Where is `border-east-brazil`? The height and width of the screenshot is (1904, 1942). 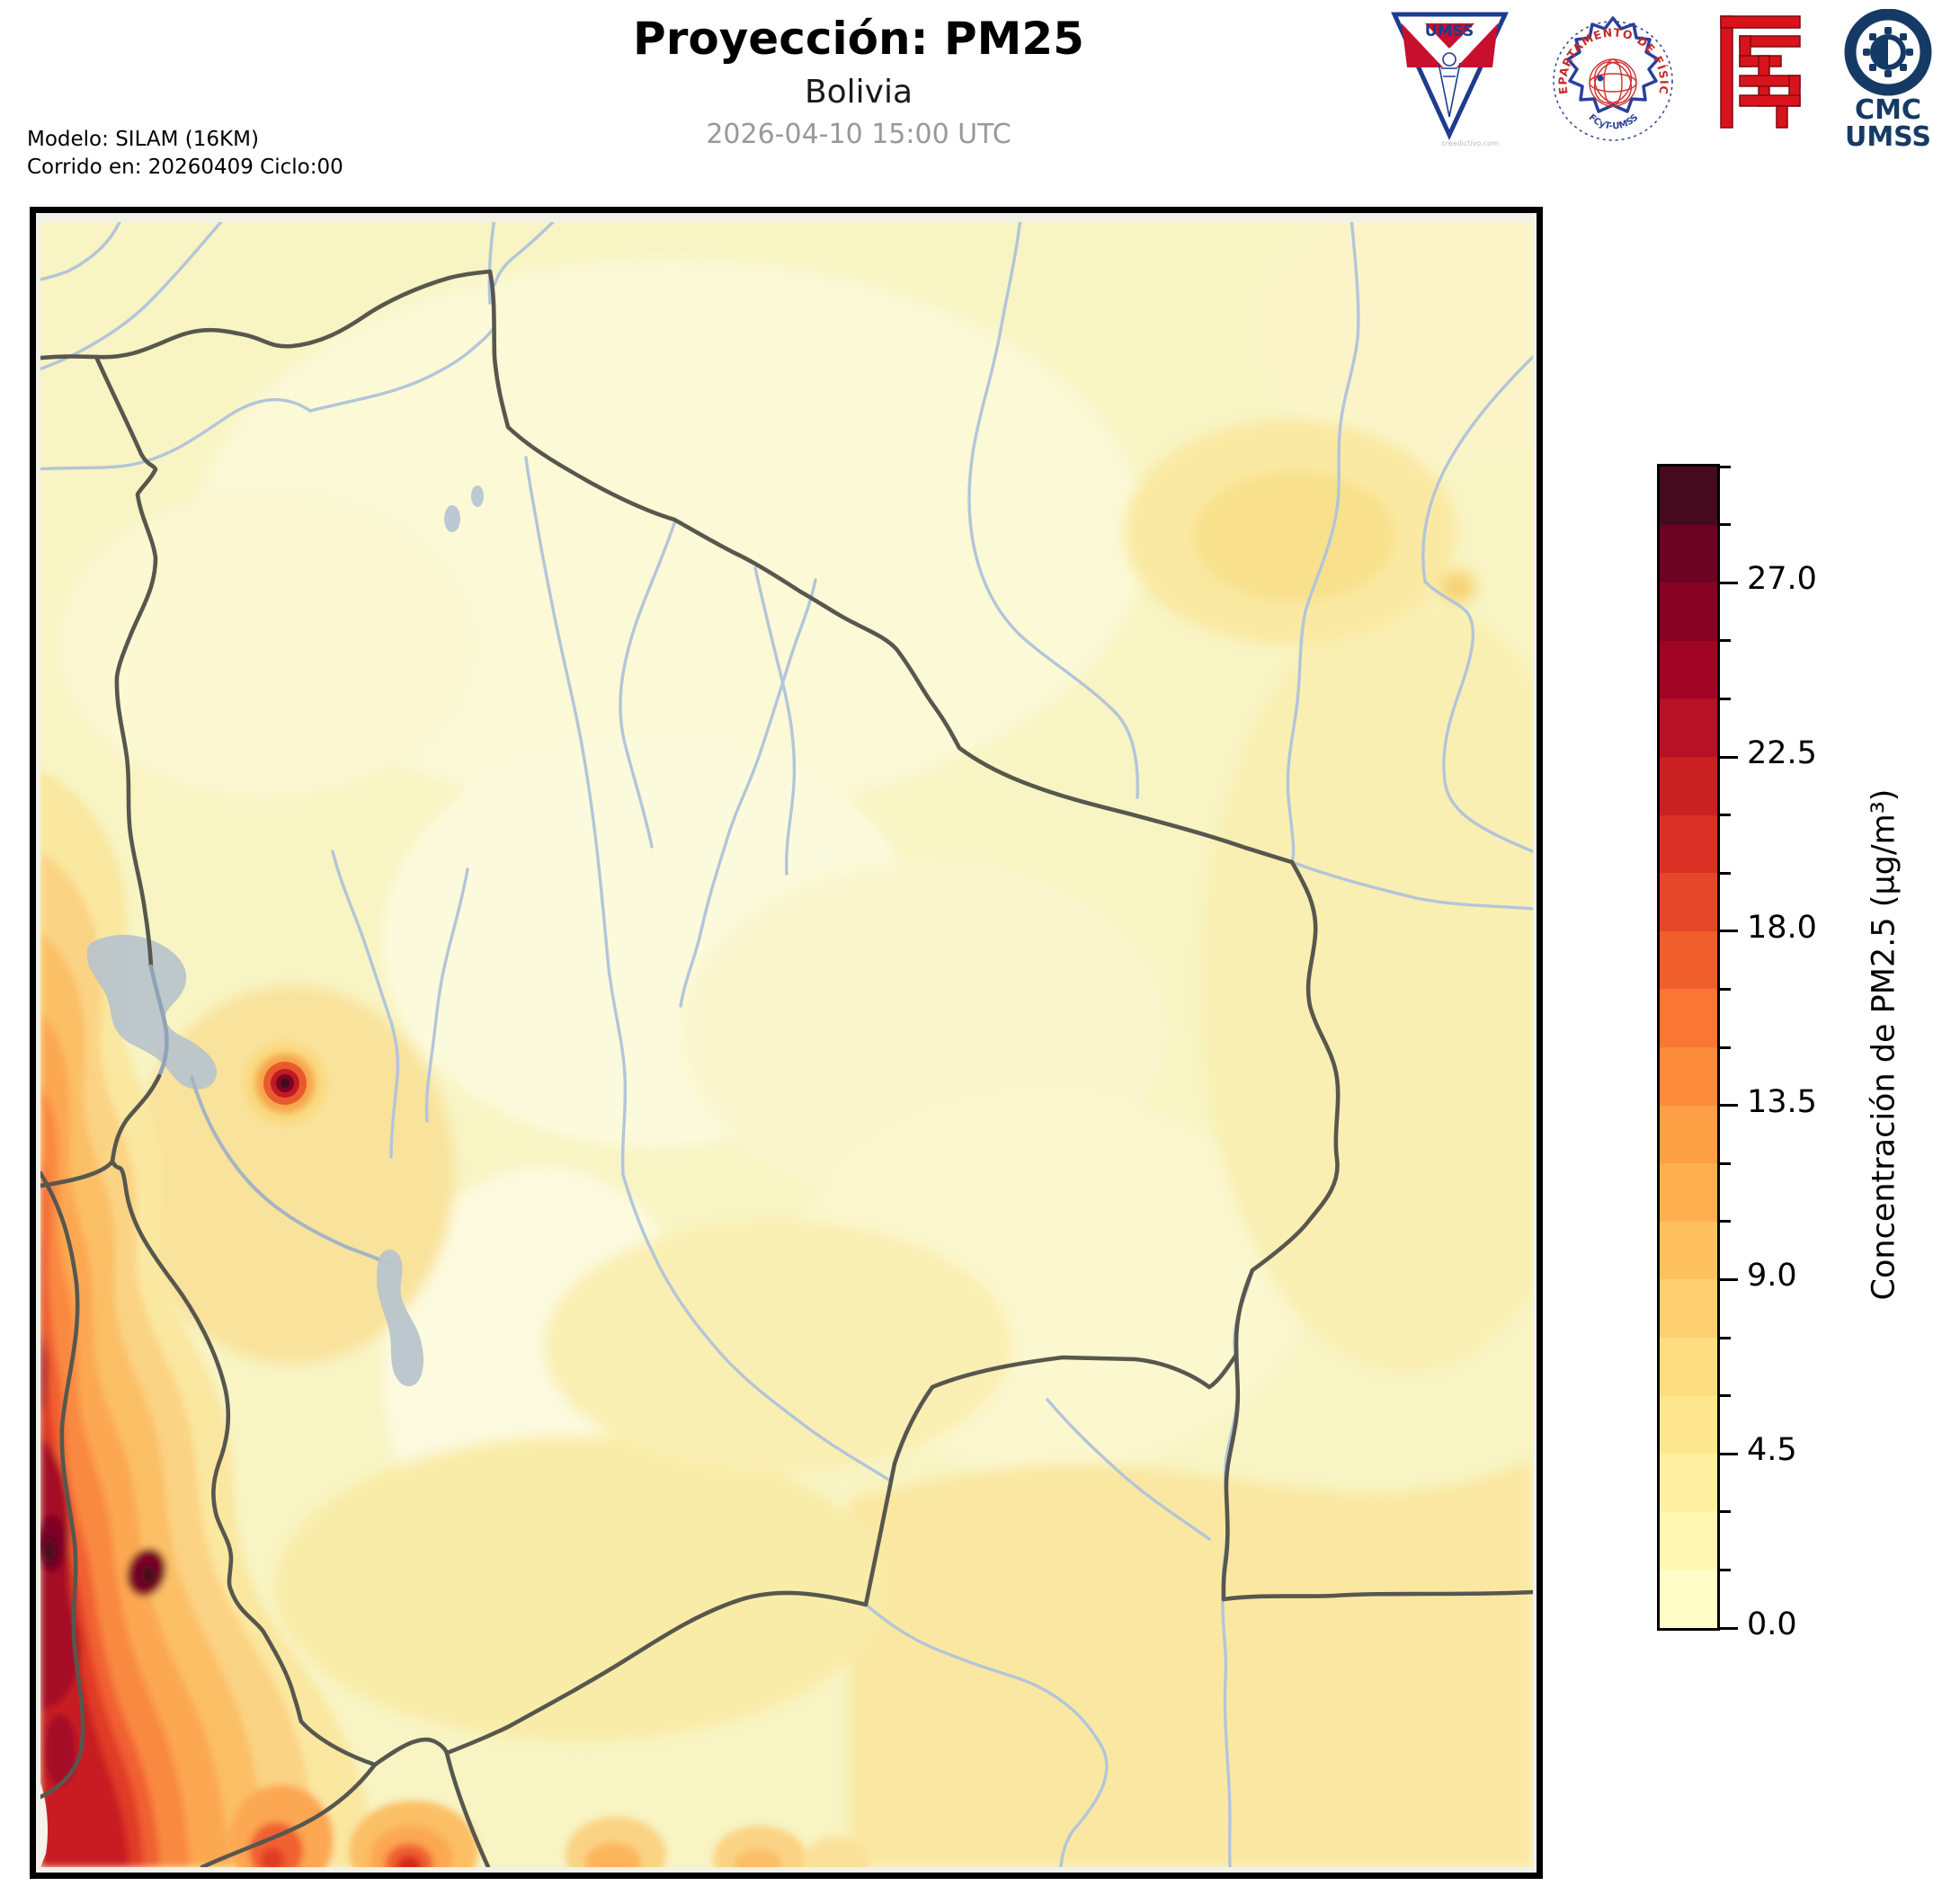
border-east-brazil is located at coordinates (1281, 1230).